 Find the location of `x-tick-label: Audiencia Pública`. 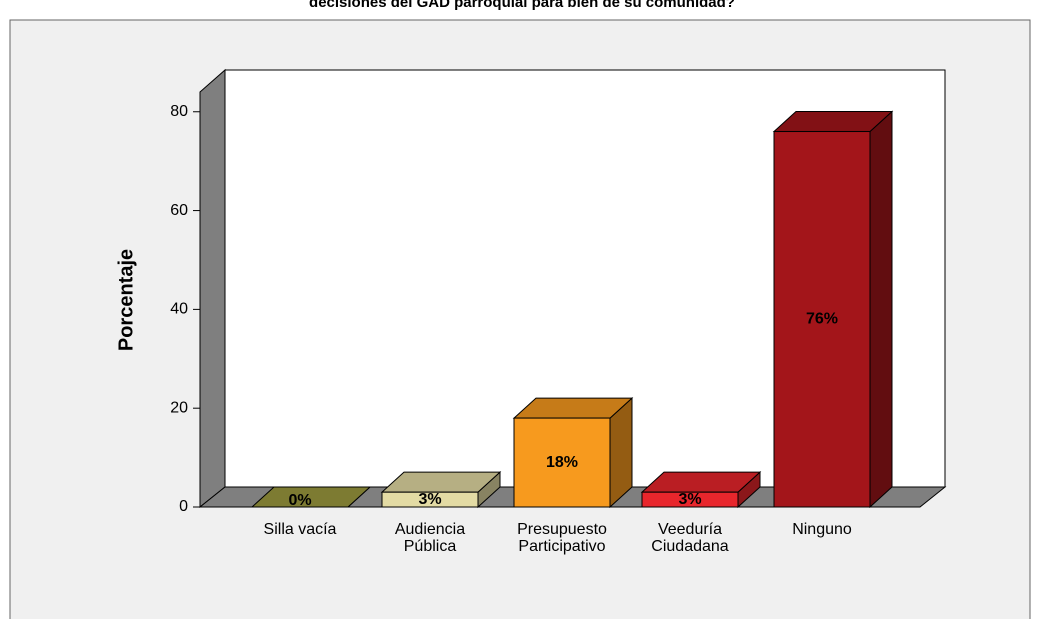

x-tick-label: Audiencia Pública is located at coordinates (430, 538).